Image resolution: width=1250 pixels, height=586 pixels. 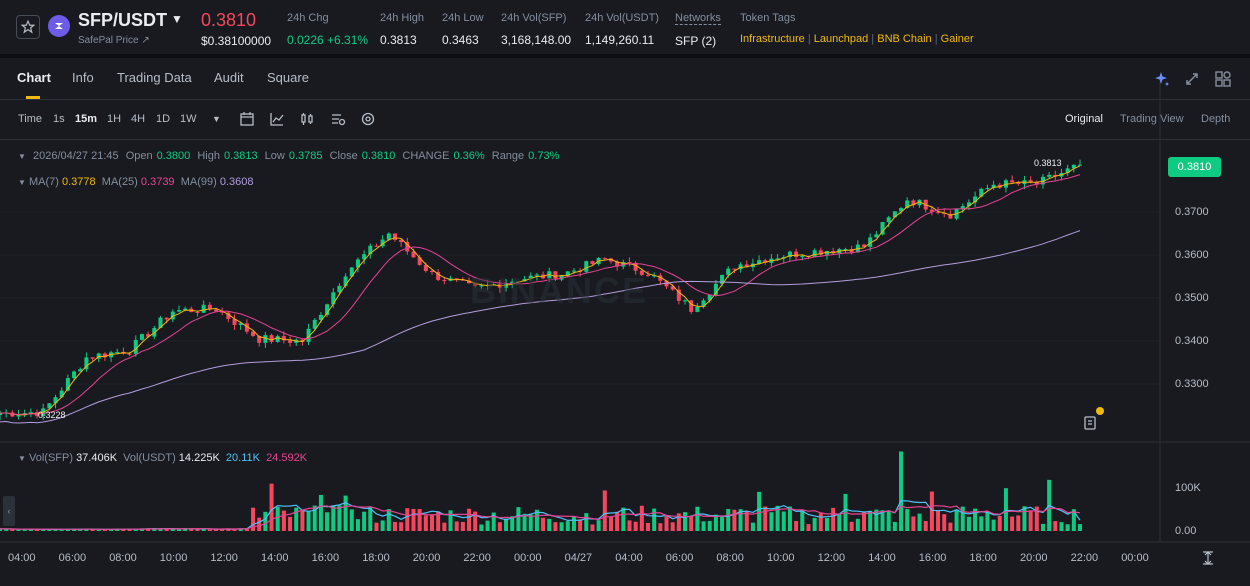 I want to click on collapse-left-icon: ‹, so click(x=9, y=511).